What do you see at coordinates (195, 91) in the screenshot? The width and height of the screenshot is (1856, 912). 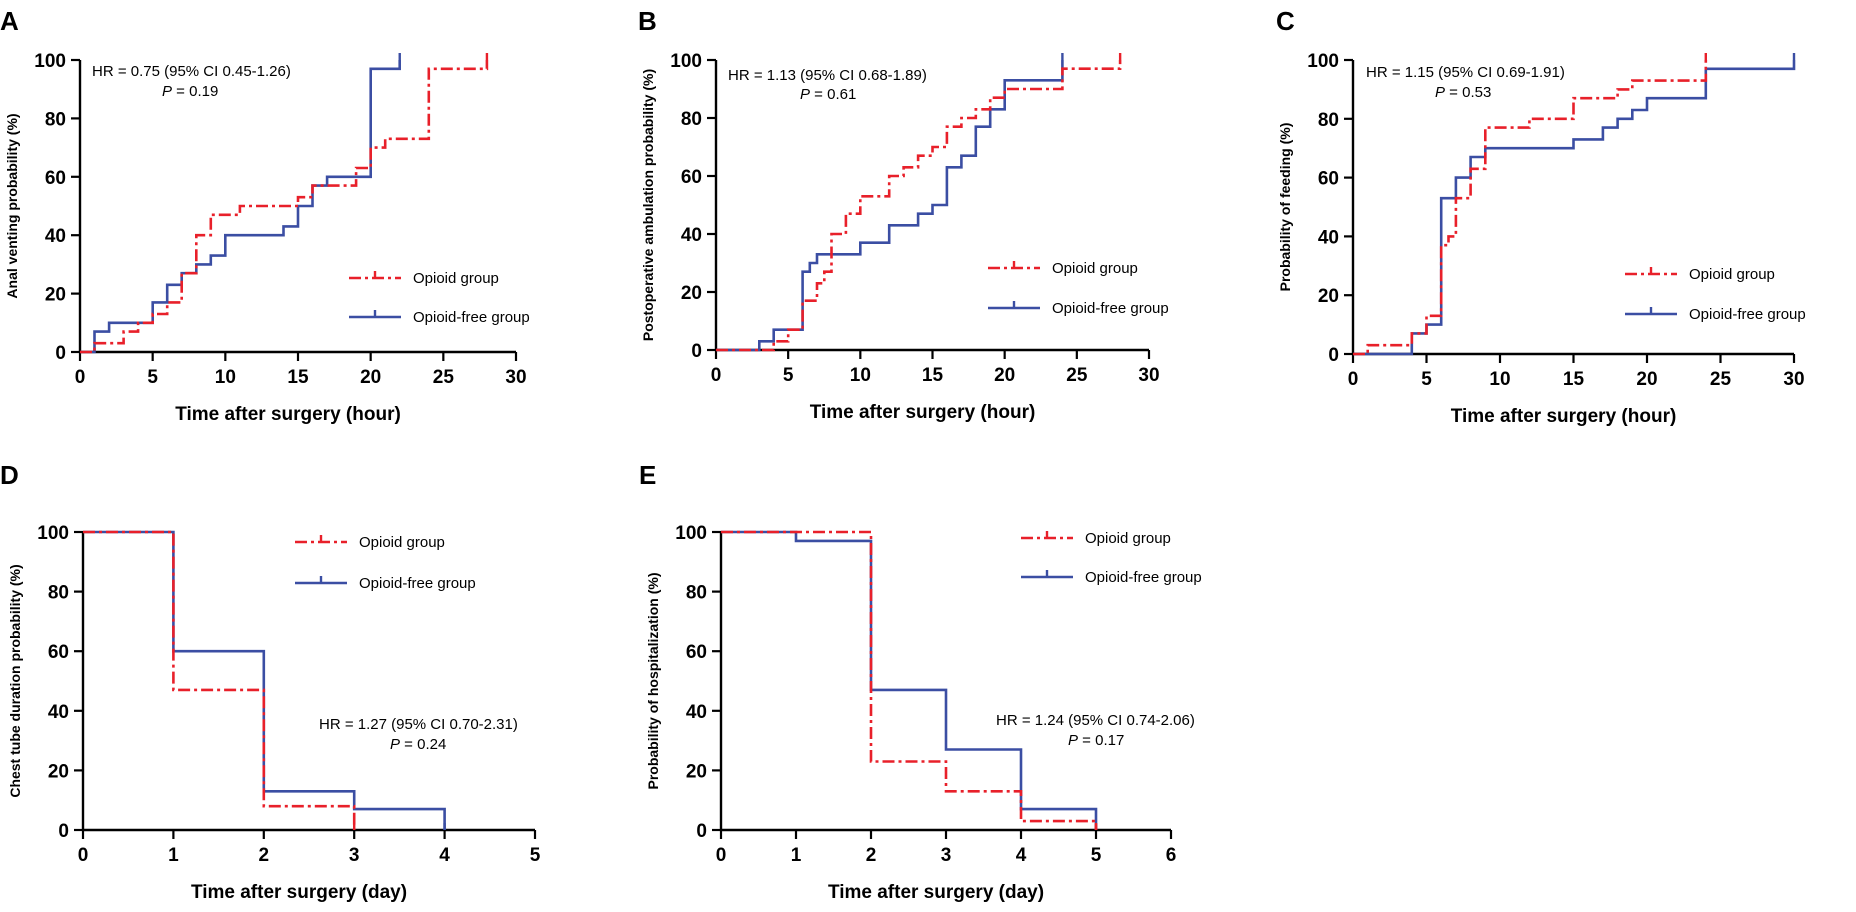 I see `p-value: = 0.19` at bounding box center [195, 91].